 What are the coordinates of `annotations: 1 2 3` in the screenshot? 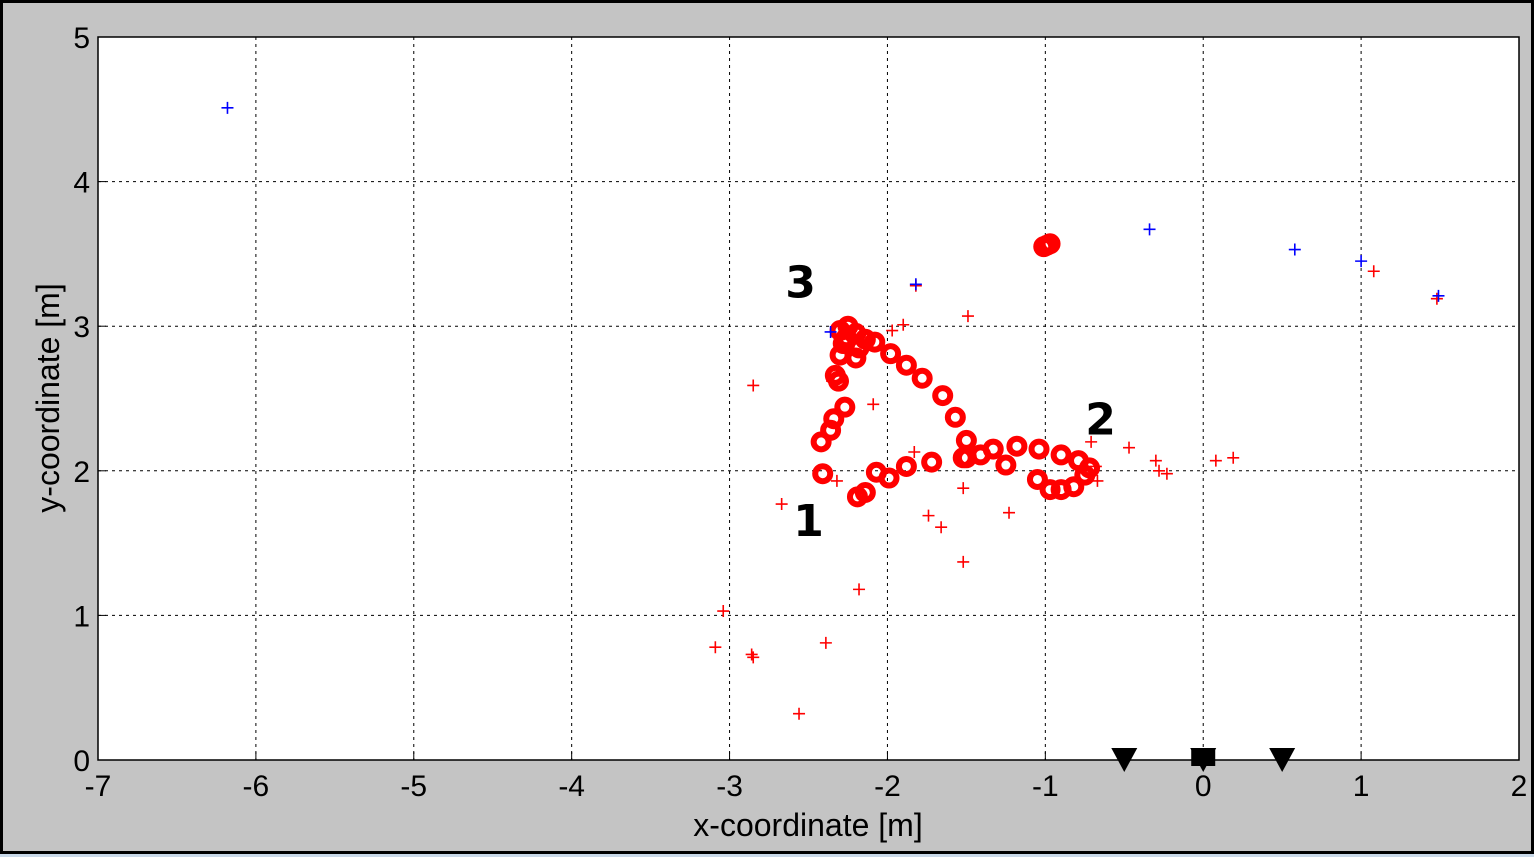 It's located at (950, 402).